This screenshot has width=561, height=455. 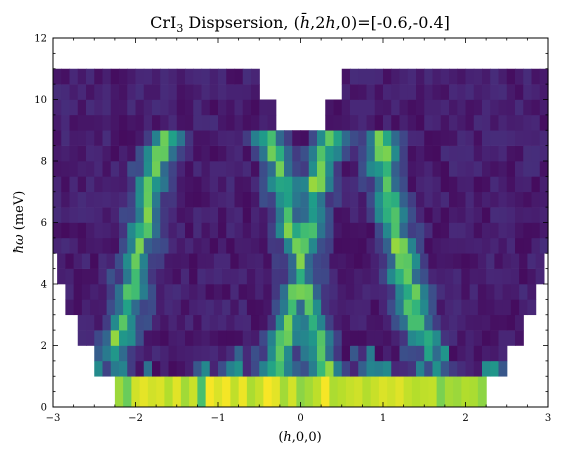 What do you see at coordinates (40, 100) in the screenshot?
I see `y-tick-label: 10` at bounding box center [40, 100].